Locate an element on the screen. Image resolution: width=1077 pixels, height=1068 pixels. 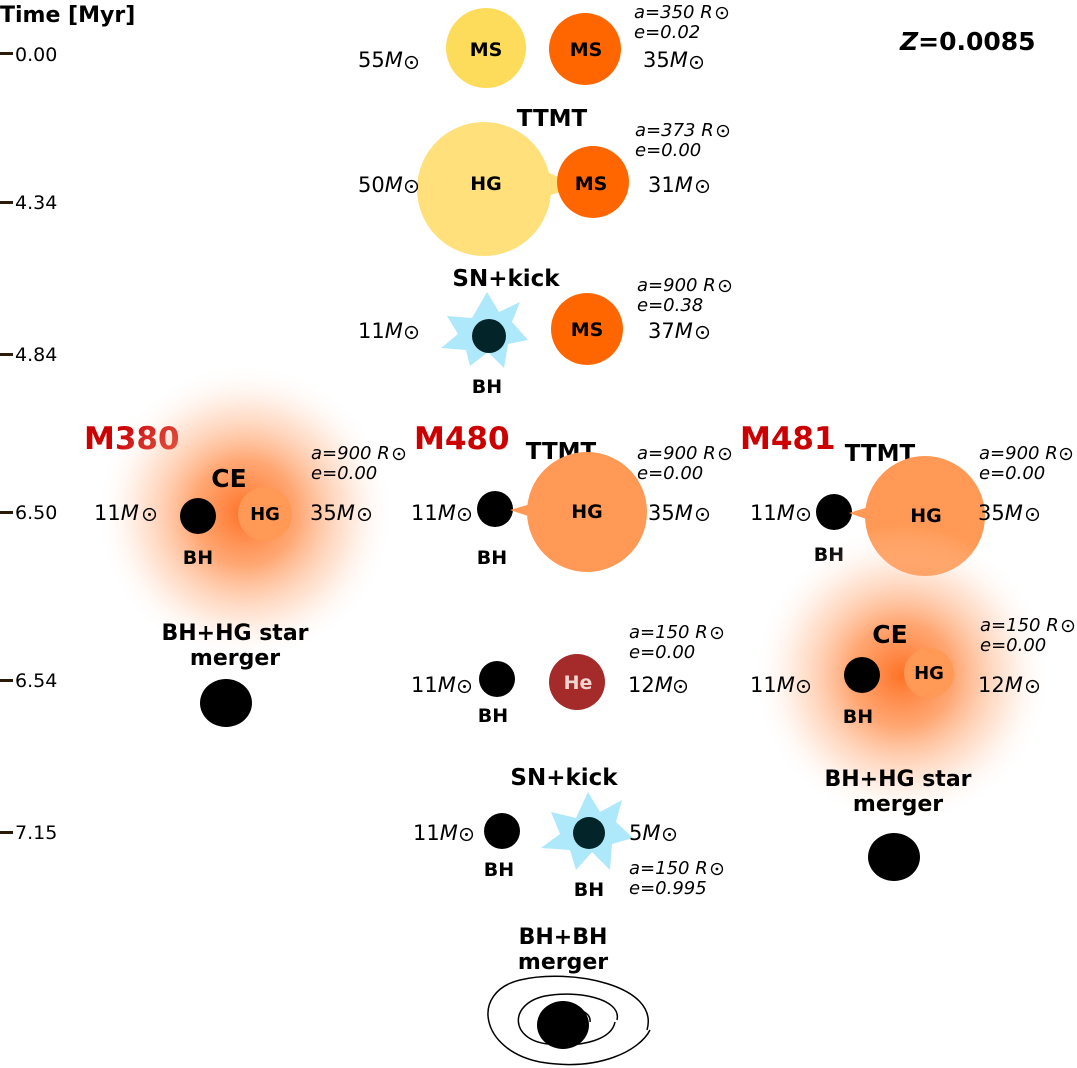
ms-star-primary is located at coordinates (486, 48).